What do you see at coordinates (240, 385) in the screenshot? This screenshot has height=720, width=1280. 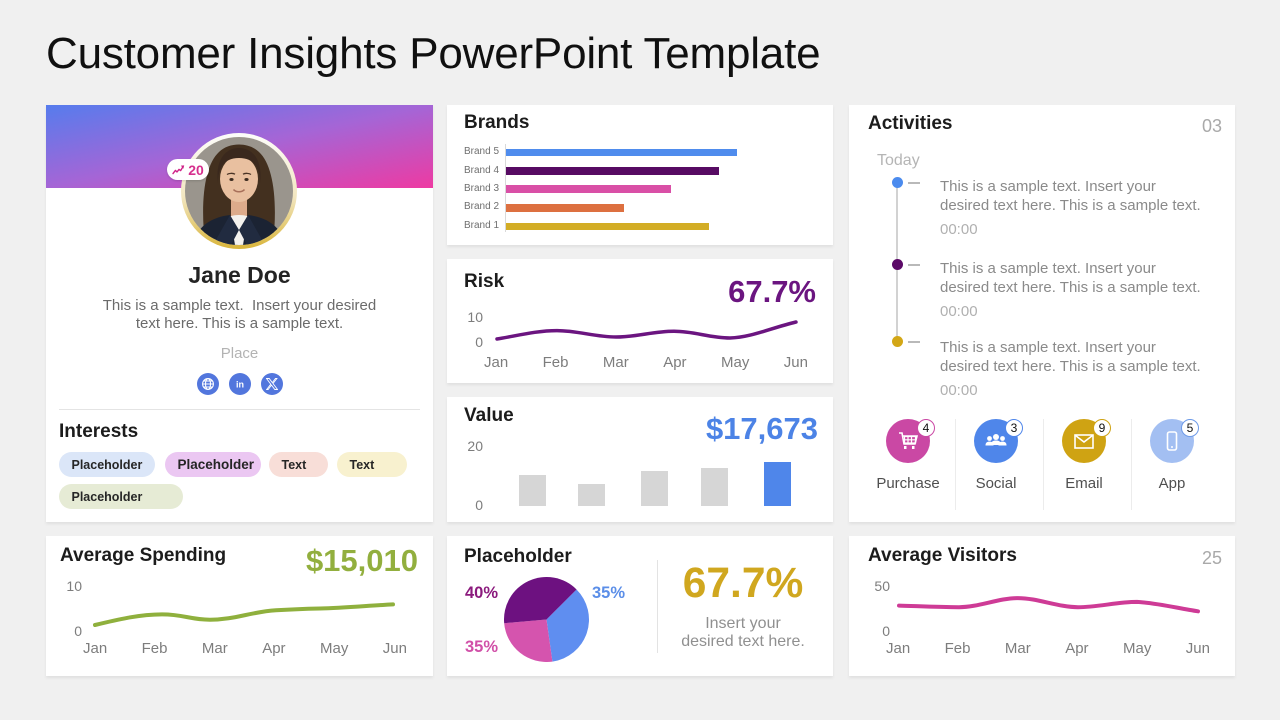 I see `svg-text: in` at bounding box center [240, 385].